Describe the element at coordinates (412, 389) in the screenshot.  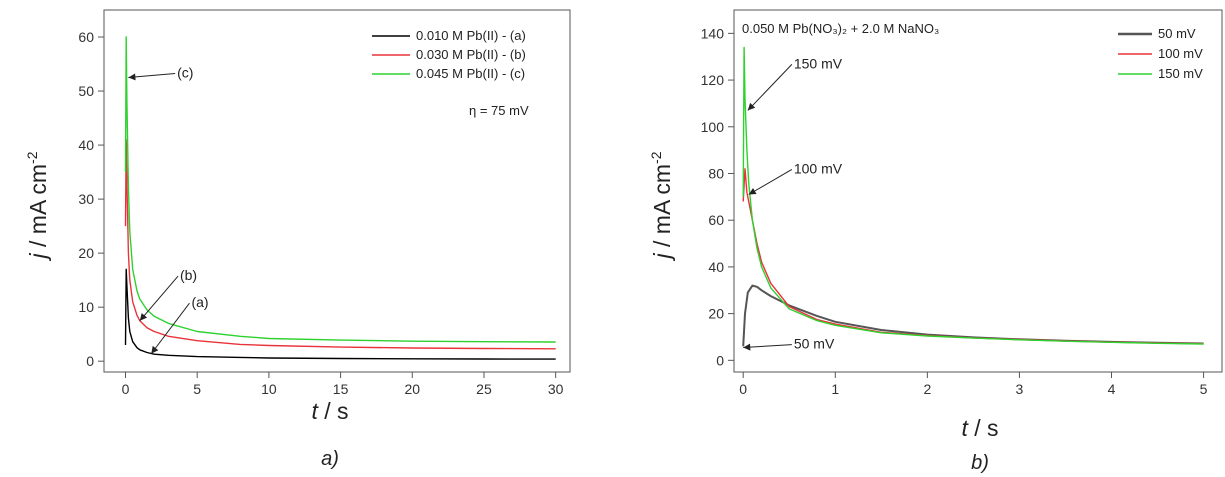
I see `x-tick-label-a-4: 20` at that location.